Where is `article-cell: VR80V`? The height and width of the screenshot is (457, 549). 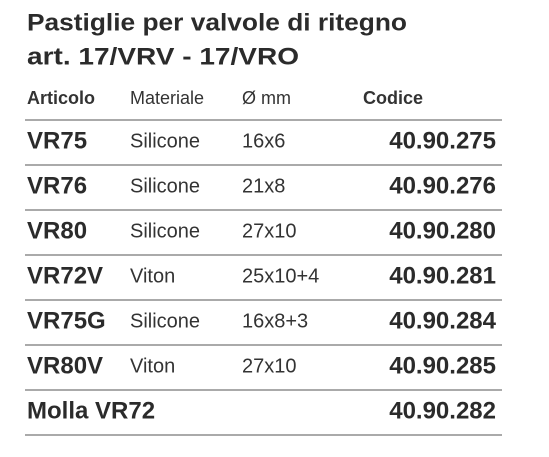 article-cell: VR80V is located at coordinates (65, 365).